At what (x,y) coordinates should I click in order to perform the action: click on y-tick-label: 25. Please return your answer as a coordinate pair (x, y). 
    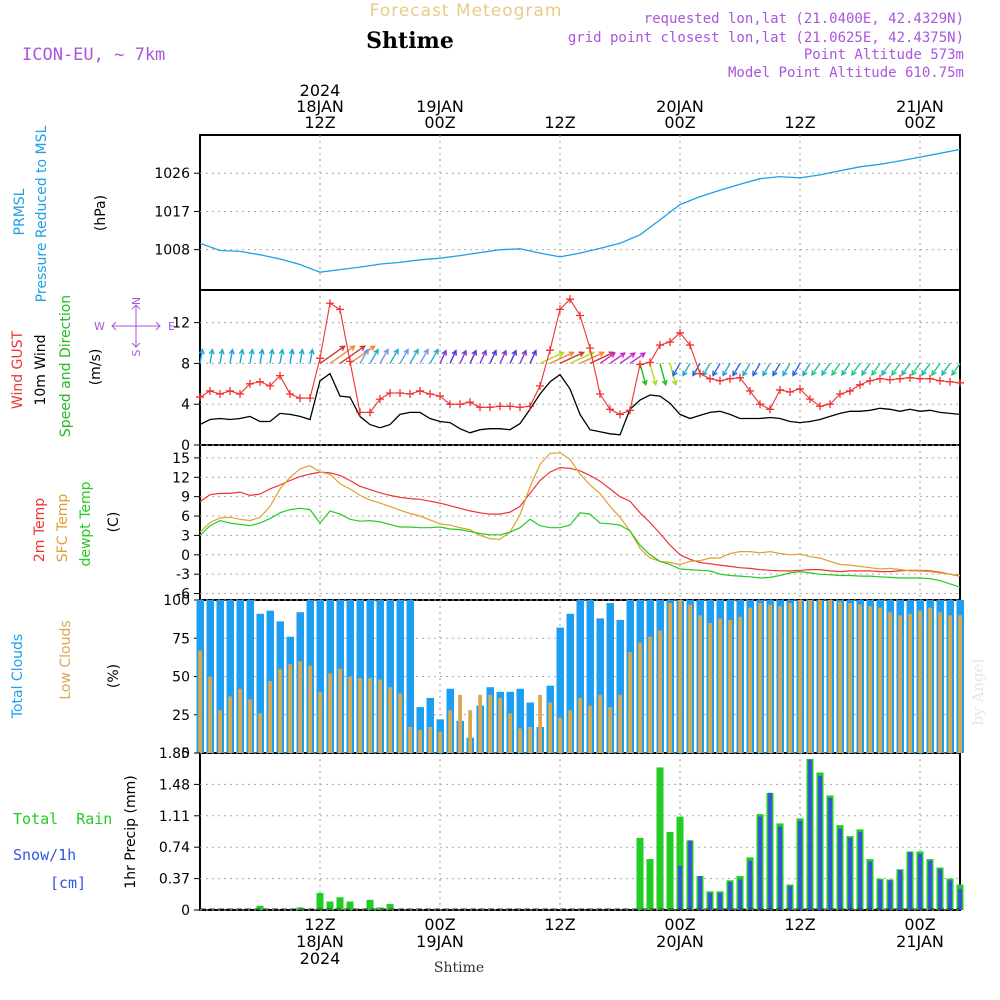
    Looking at the image, I should click on (181, 716).